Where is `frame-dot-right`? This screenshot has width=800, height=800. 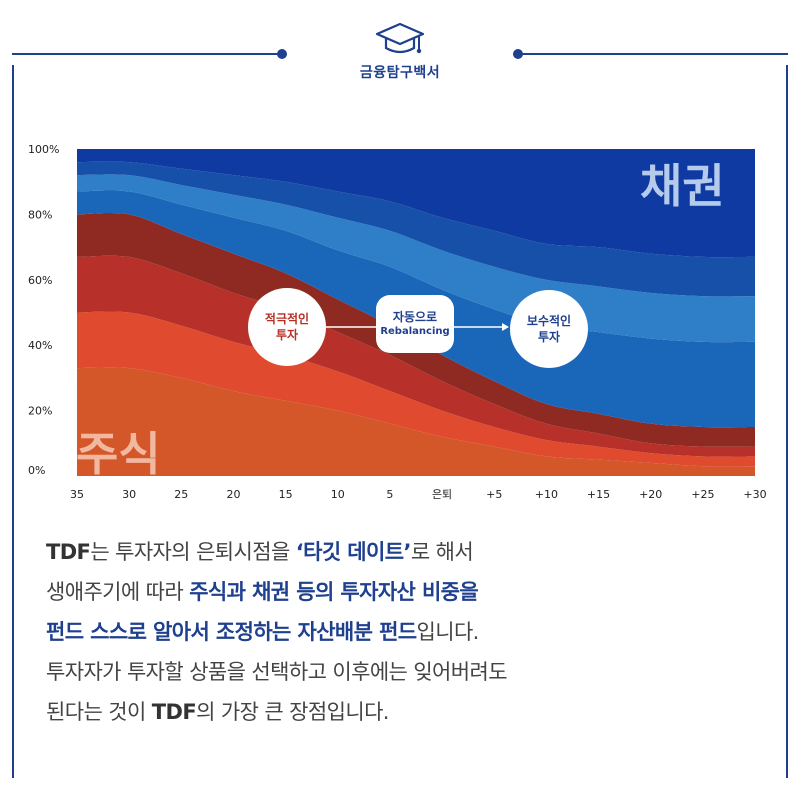
frame-dot-right is located at coordinates (518, 54).